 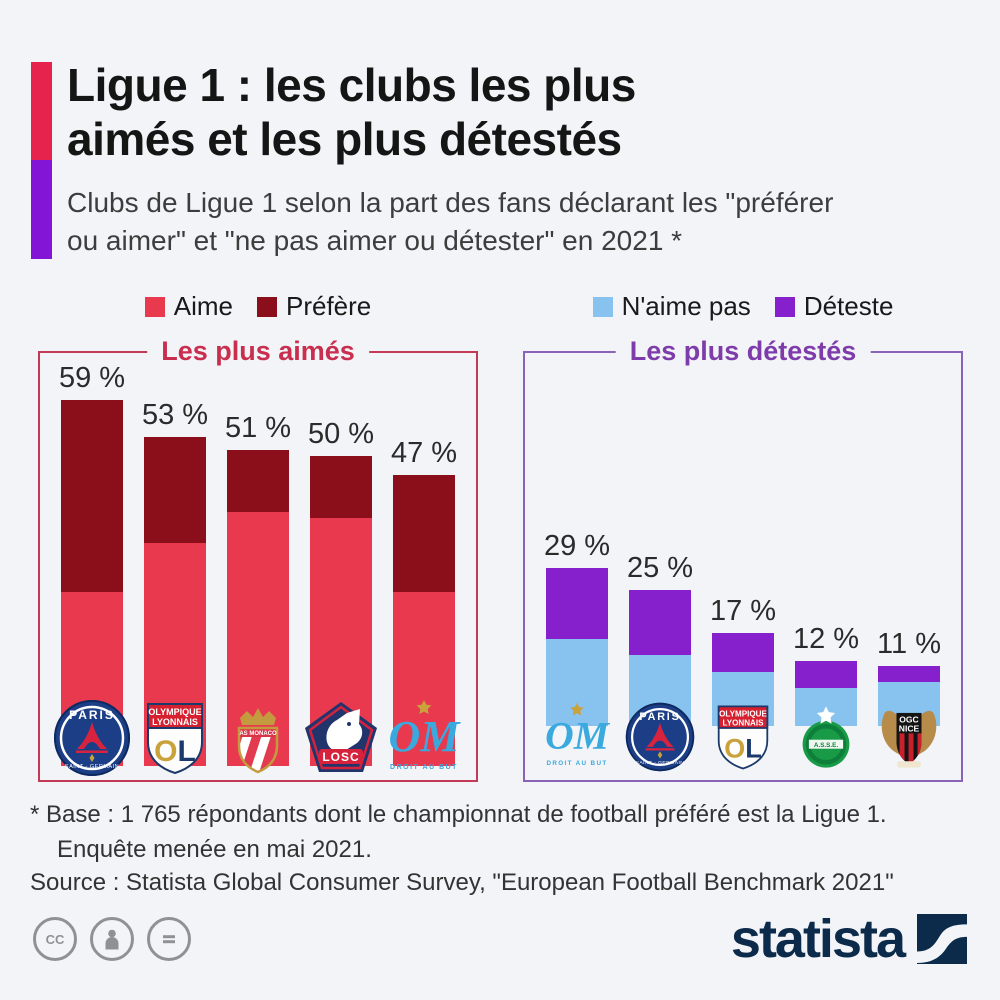 I want to click on bar-om: 29 % OM DROIT AU BUT, so click(x=577, y=566).